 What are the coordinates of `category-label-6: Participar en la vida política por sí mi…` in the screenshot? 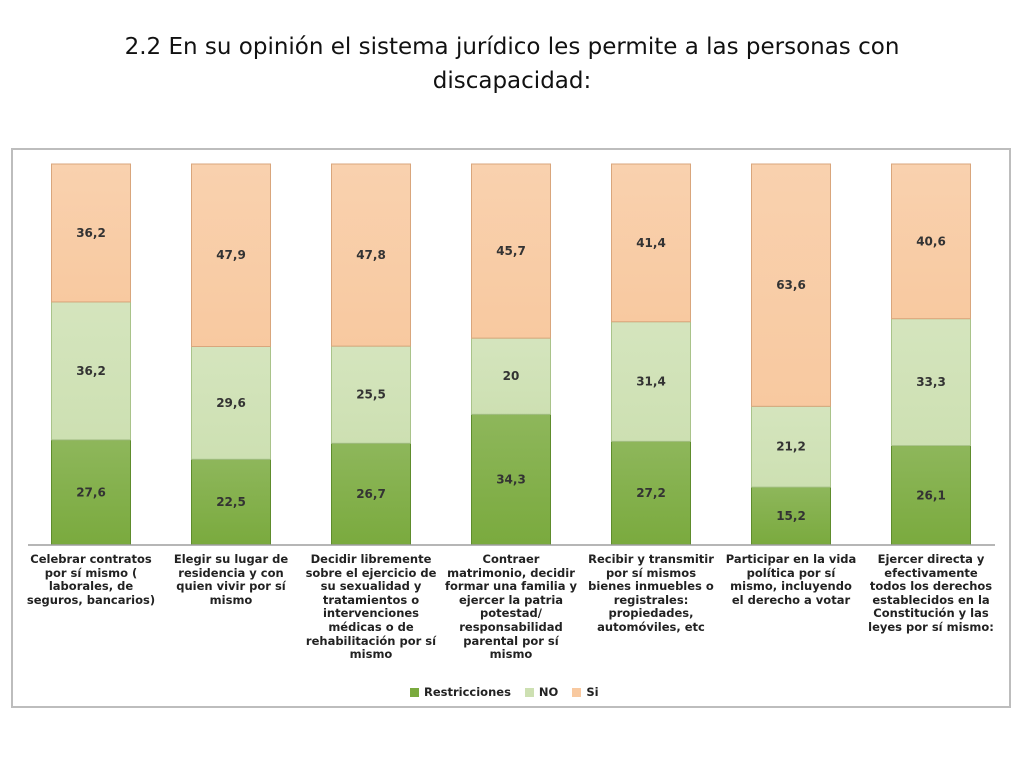 It's located at (791, 579).